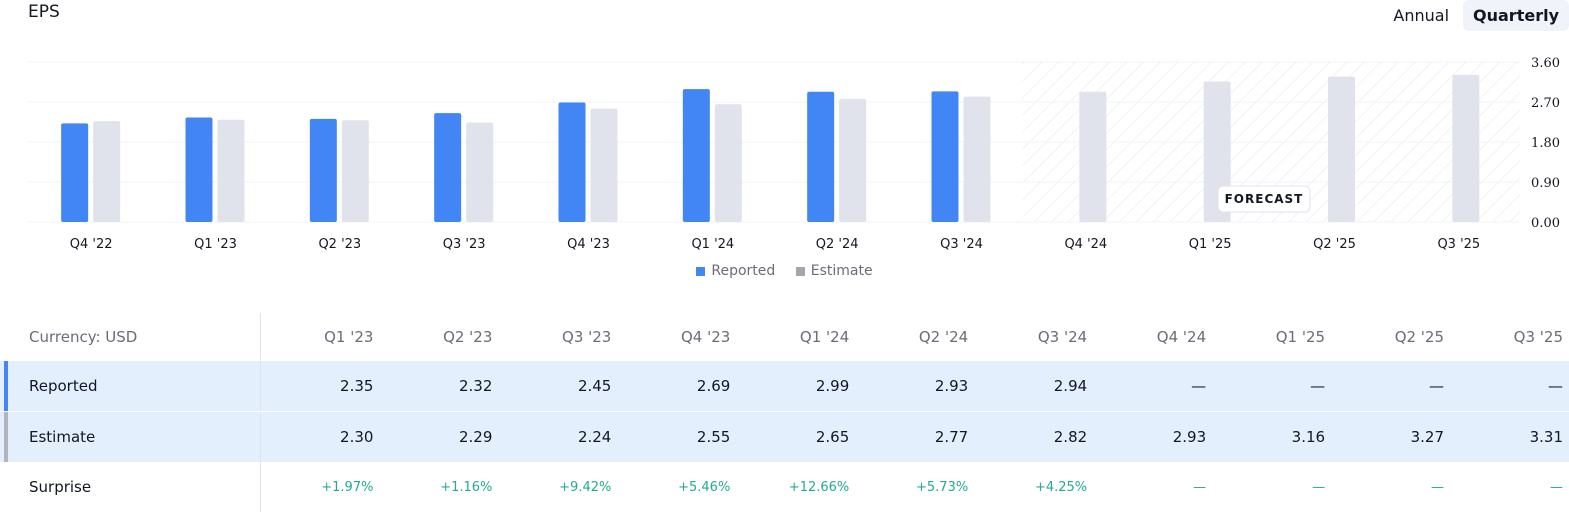  I want to click on y-tick-label: 3.60, so click(1545, 63).